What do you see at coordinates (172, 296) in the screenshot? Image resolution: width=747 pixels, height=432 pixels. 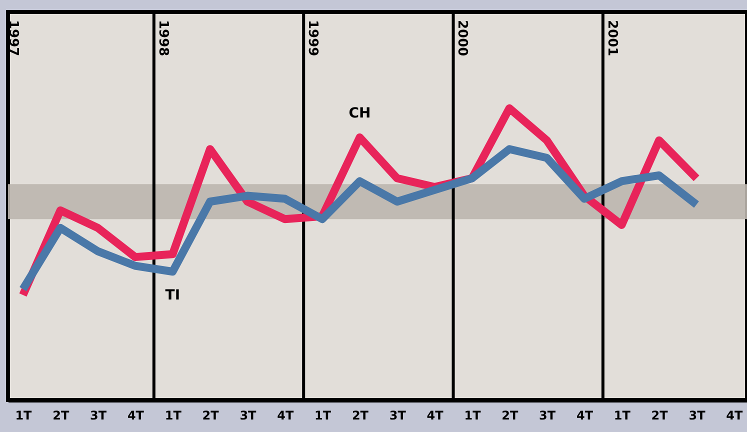 I see `series-label: TI` at bounding box center [172, 296].